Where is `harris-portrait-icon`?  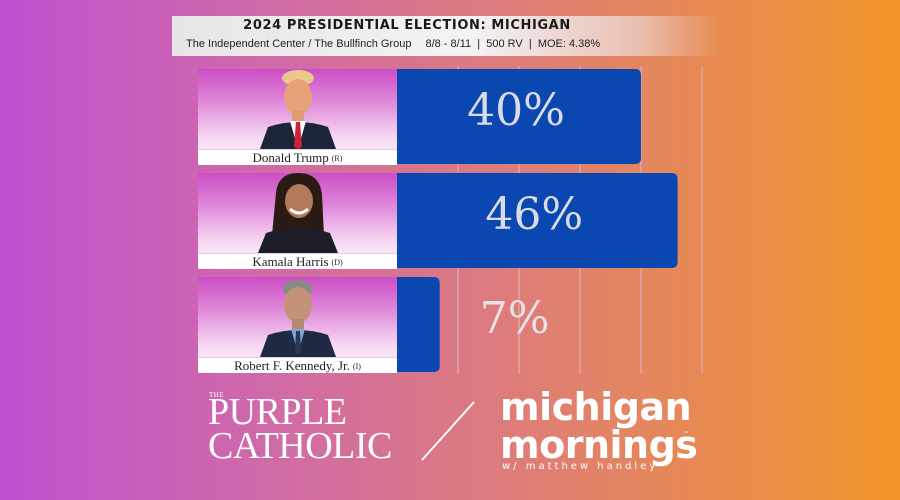 harris-portrait-icon is located at coordinates (298, 213).